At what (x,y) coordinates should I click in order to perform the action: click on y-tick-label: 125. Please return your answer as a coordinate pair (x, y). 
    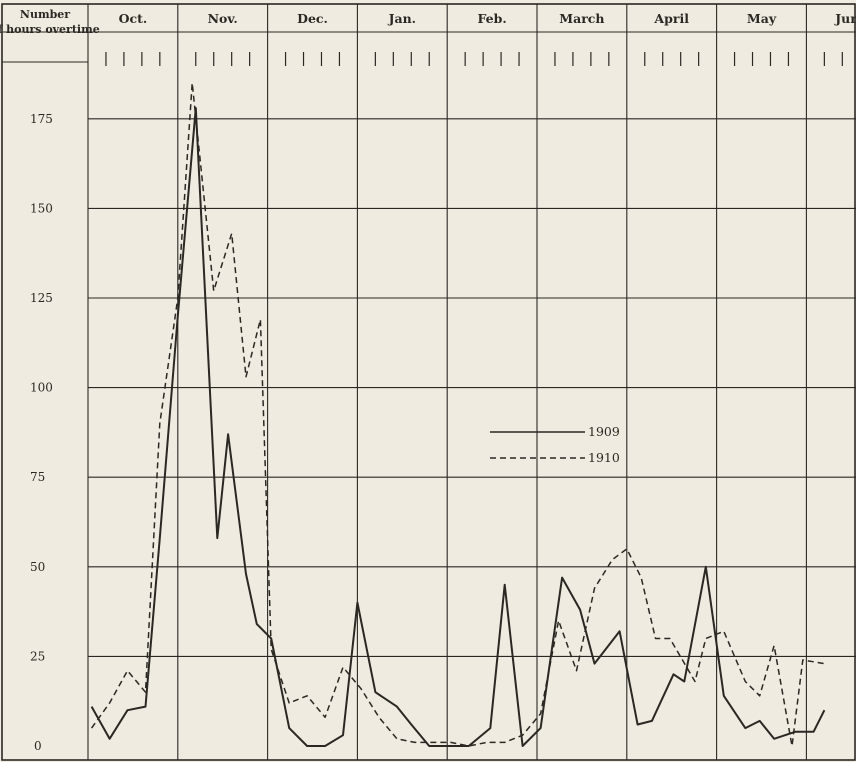
    Looking at the image, I should click on (41, 298).